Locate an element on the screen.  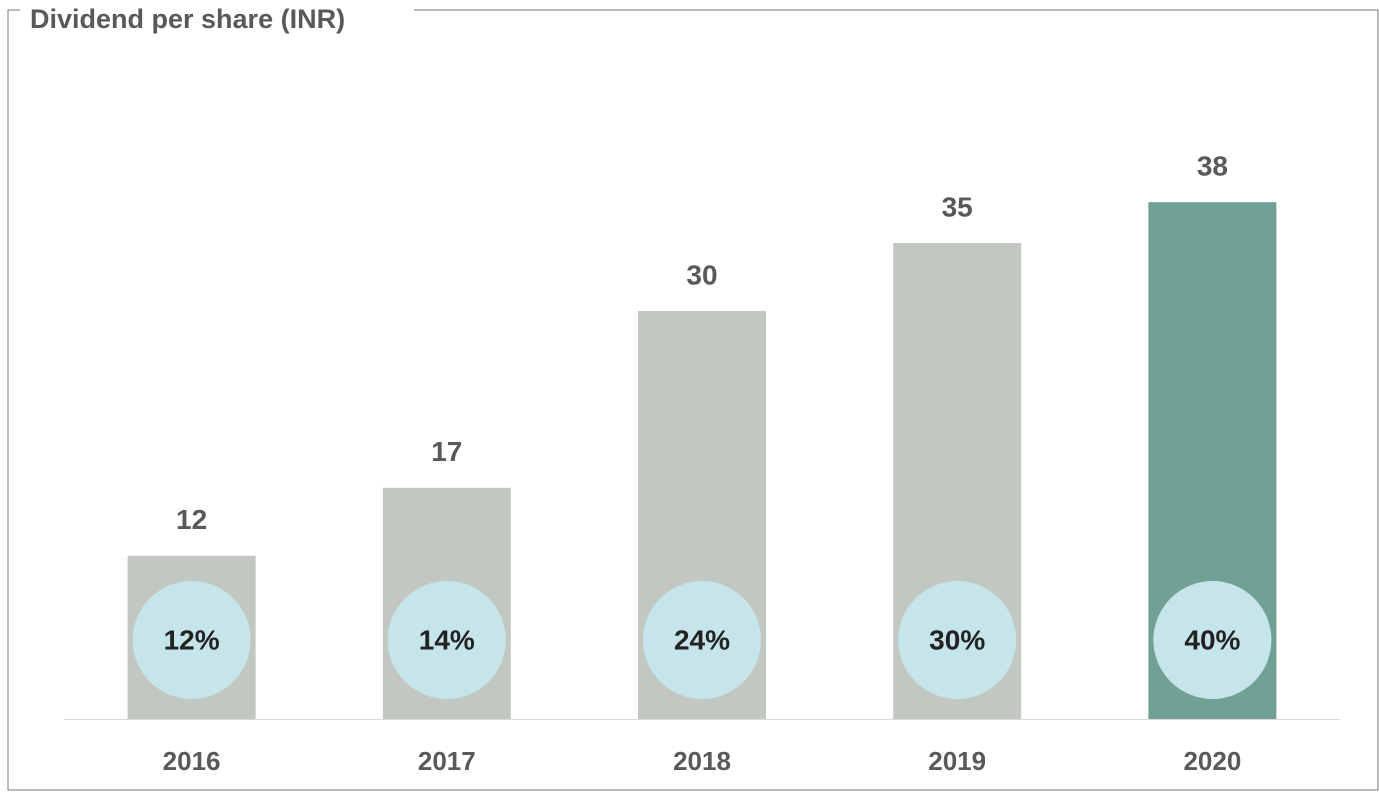
value-label: 35 is located at coordinates (957, 206).